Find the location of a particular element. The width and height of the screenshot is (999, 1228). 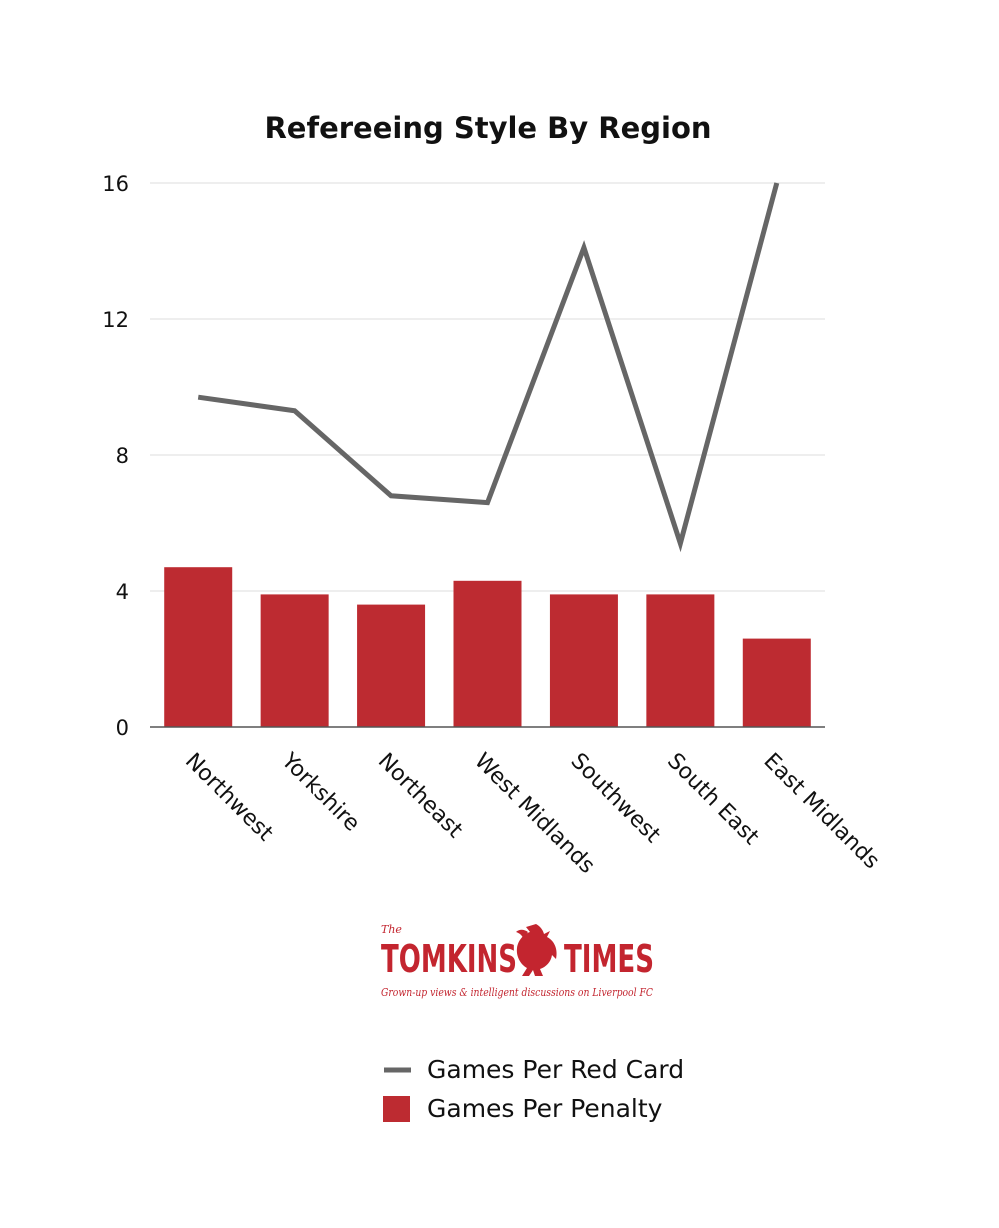

chart-title: Refereeing Style By Region is located at coordinates (487, 128).